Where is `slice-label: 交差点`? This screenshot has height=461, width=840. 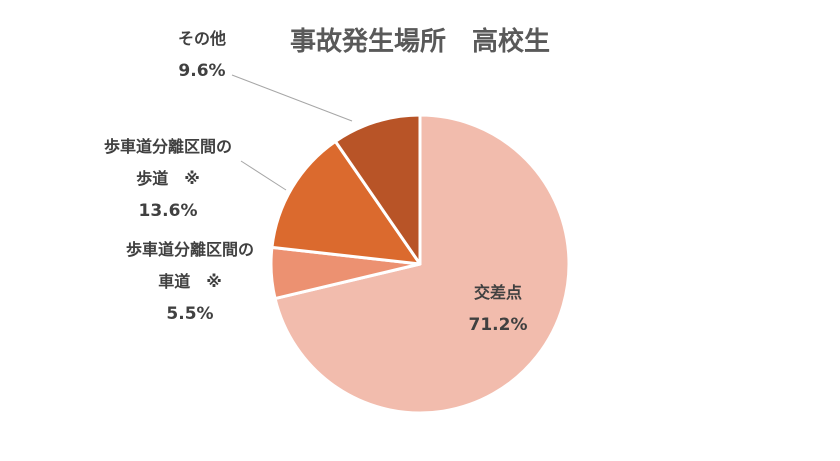
slice-label: 交差点 is located at coordinates (498, 292).